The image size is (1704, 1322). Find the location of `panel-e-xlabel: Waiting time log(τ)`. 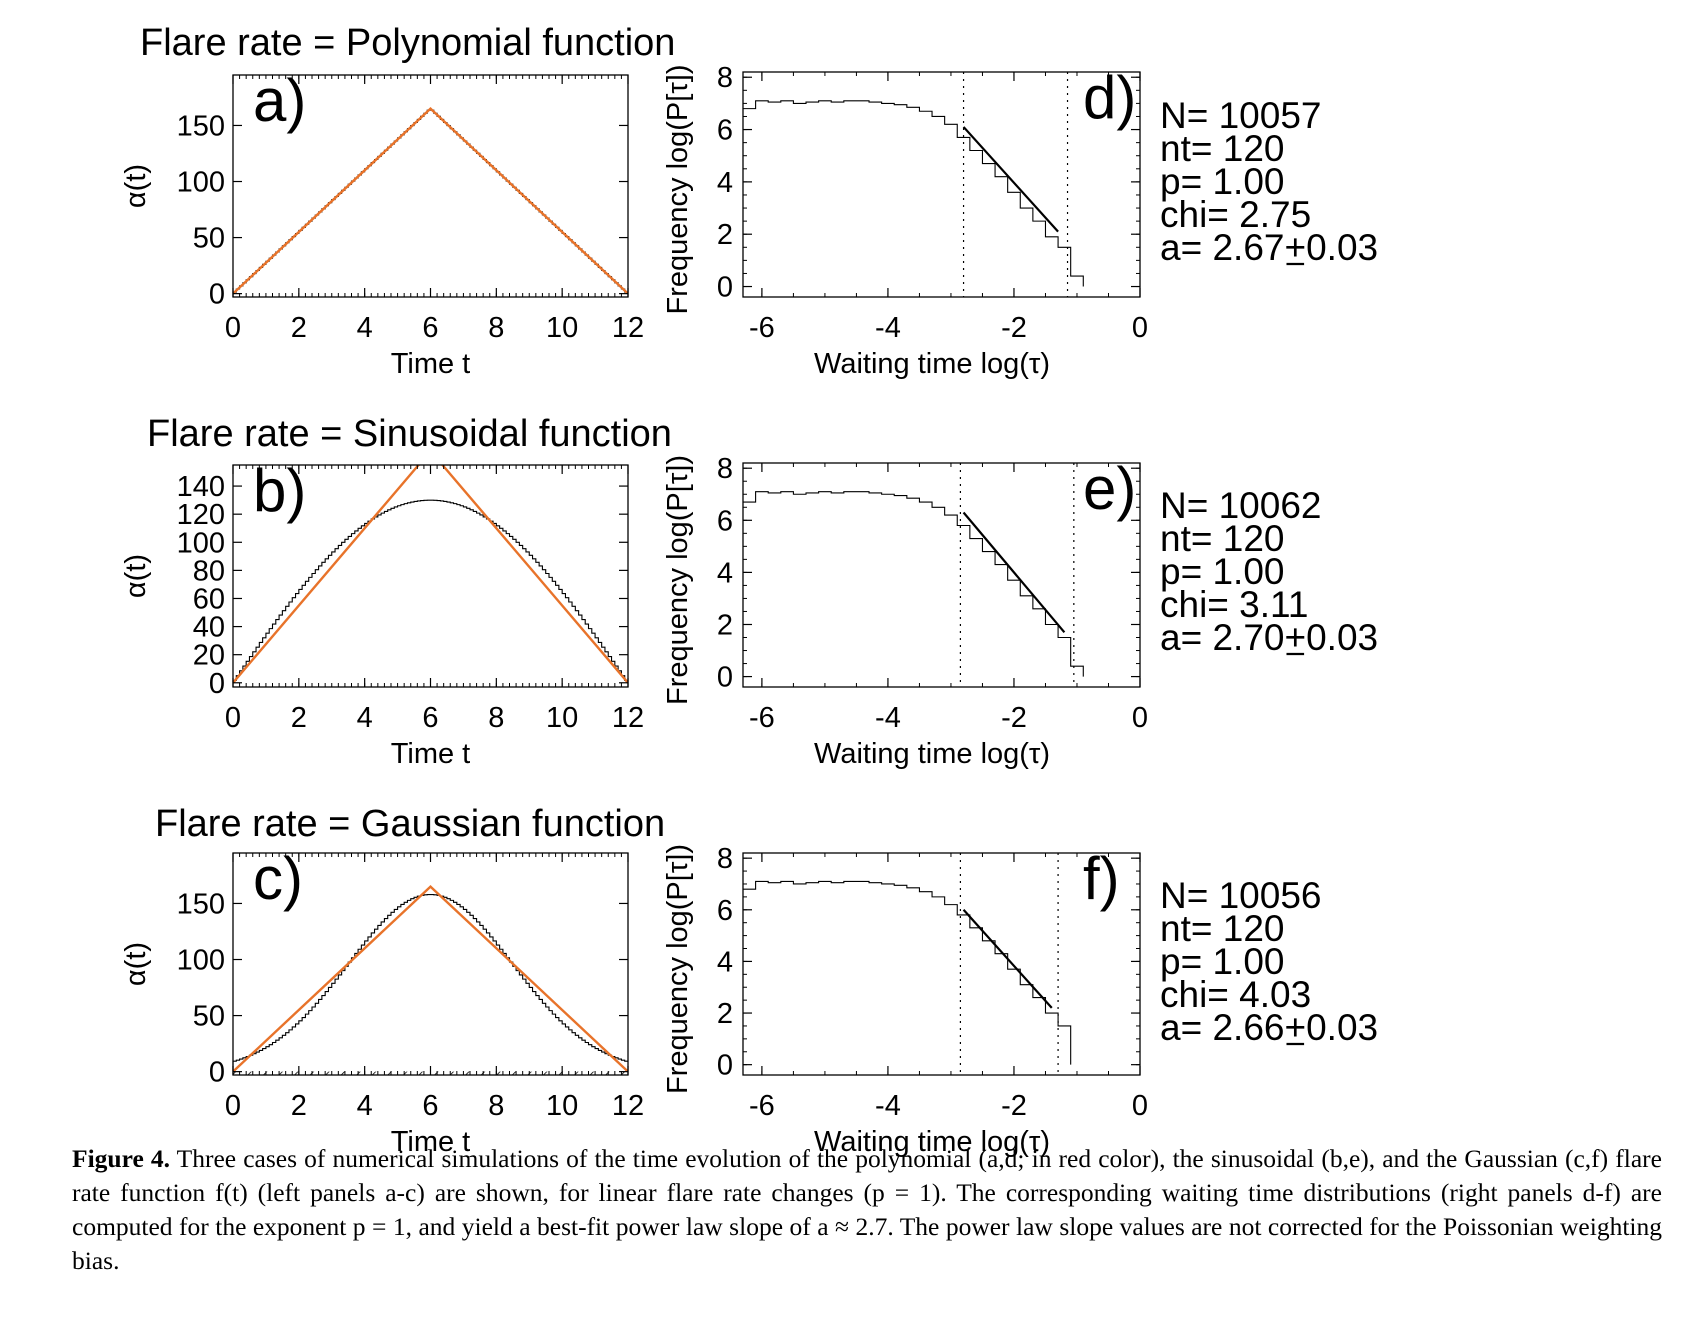

panel-e-xlabel: Waiting time log(τ) is located at coordinates (932, 754).